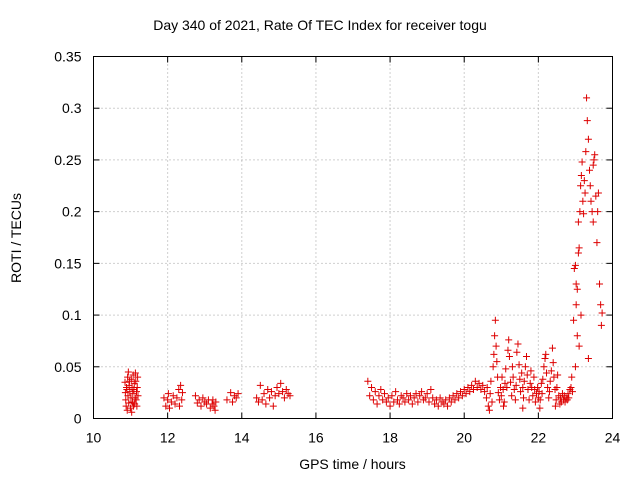 The height and width of the screenshot is (480, 640). Describe the element at coordinates (464, 438) in the screenshot. I see `x-tick-label: 20` at that location.